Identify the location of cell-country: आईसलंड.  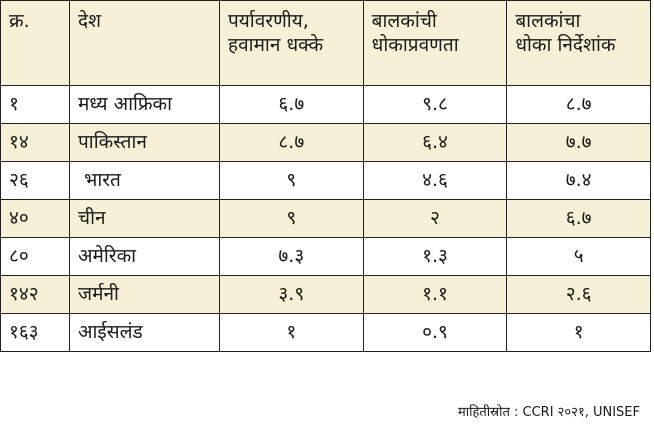
(144, 332).